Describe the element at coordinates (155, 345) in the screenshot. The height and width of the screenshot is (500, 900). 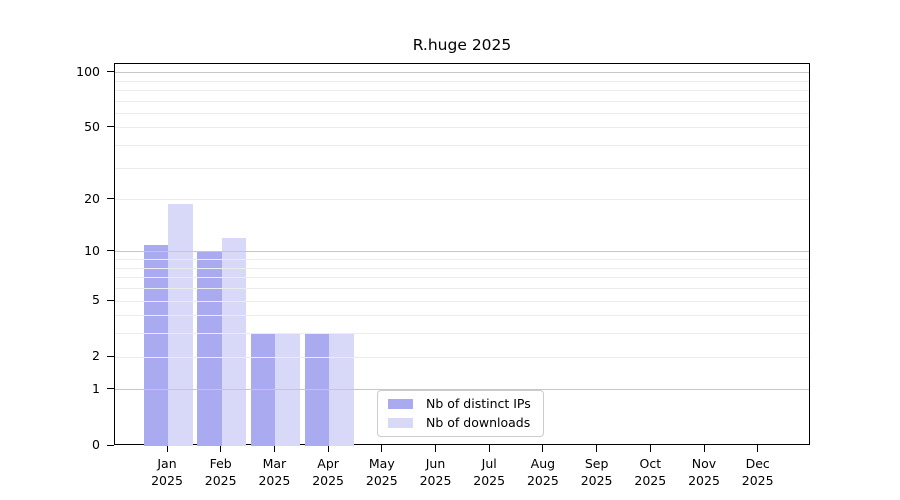
I see `bar-distinct-ips-jan` at that location.